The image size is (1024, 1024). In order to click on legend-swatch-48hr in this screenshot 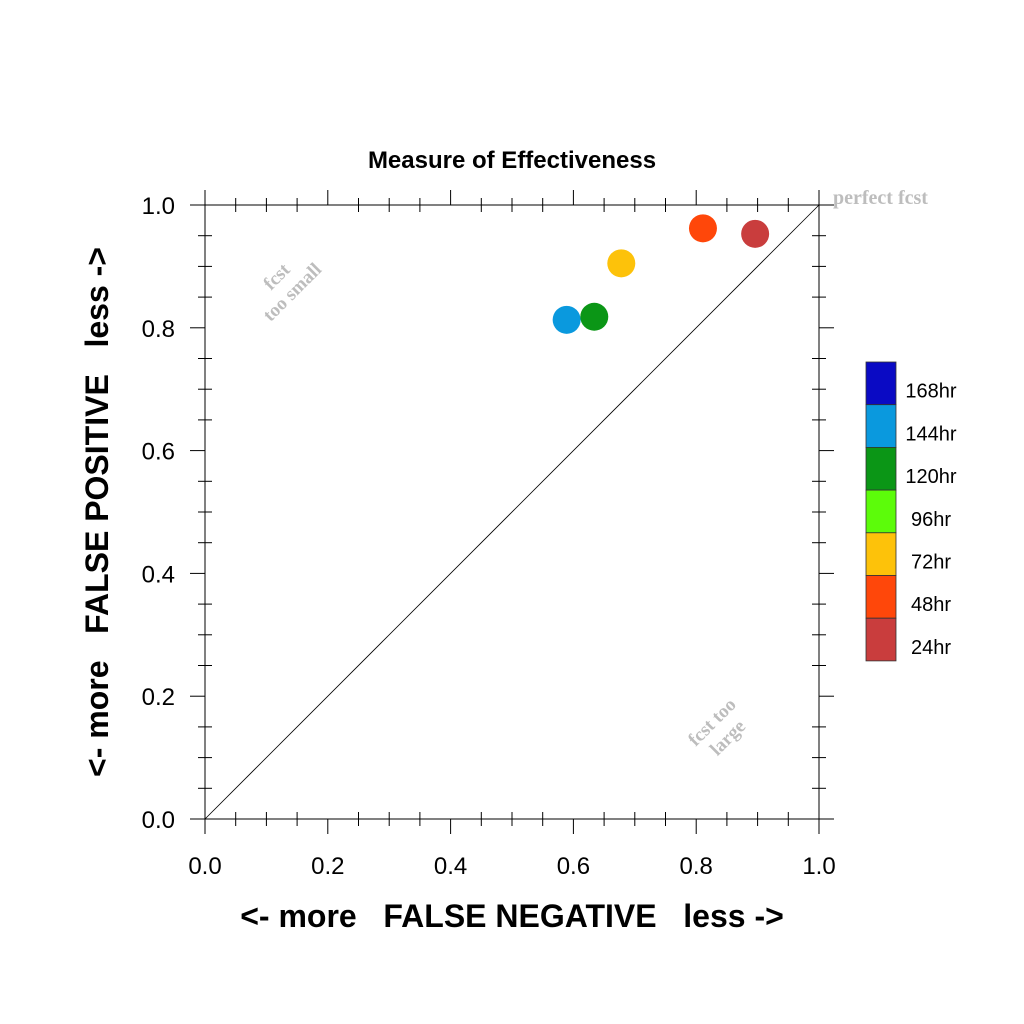, I will do `click(881, 597)`.